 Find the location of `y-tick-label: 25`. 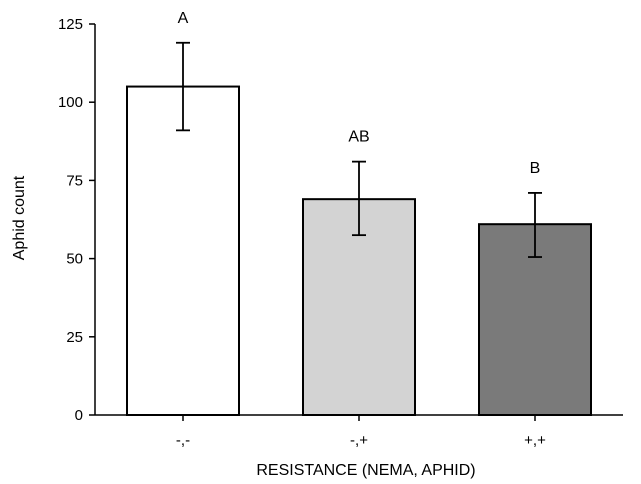

y-tick-label: 25 is located at coordinates (74, 337).